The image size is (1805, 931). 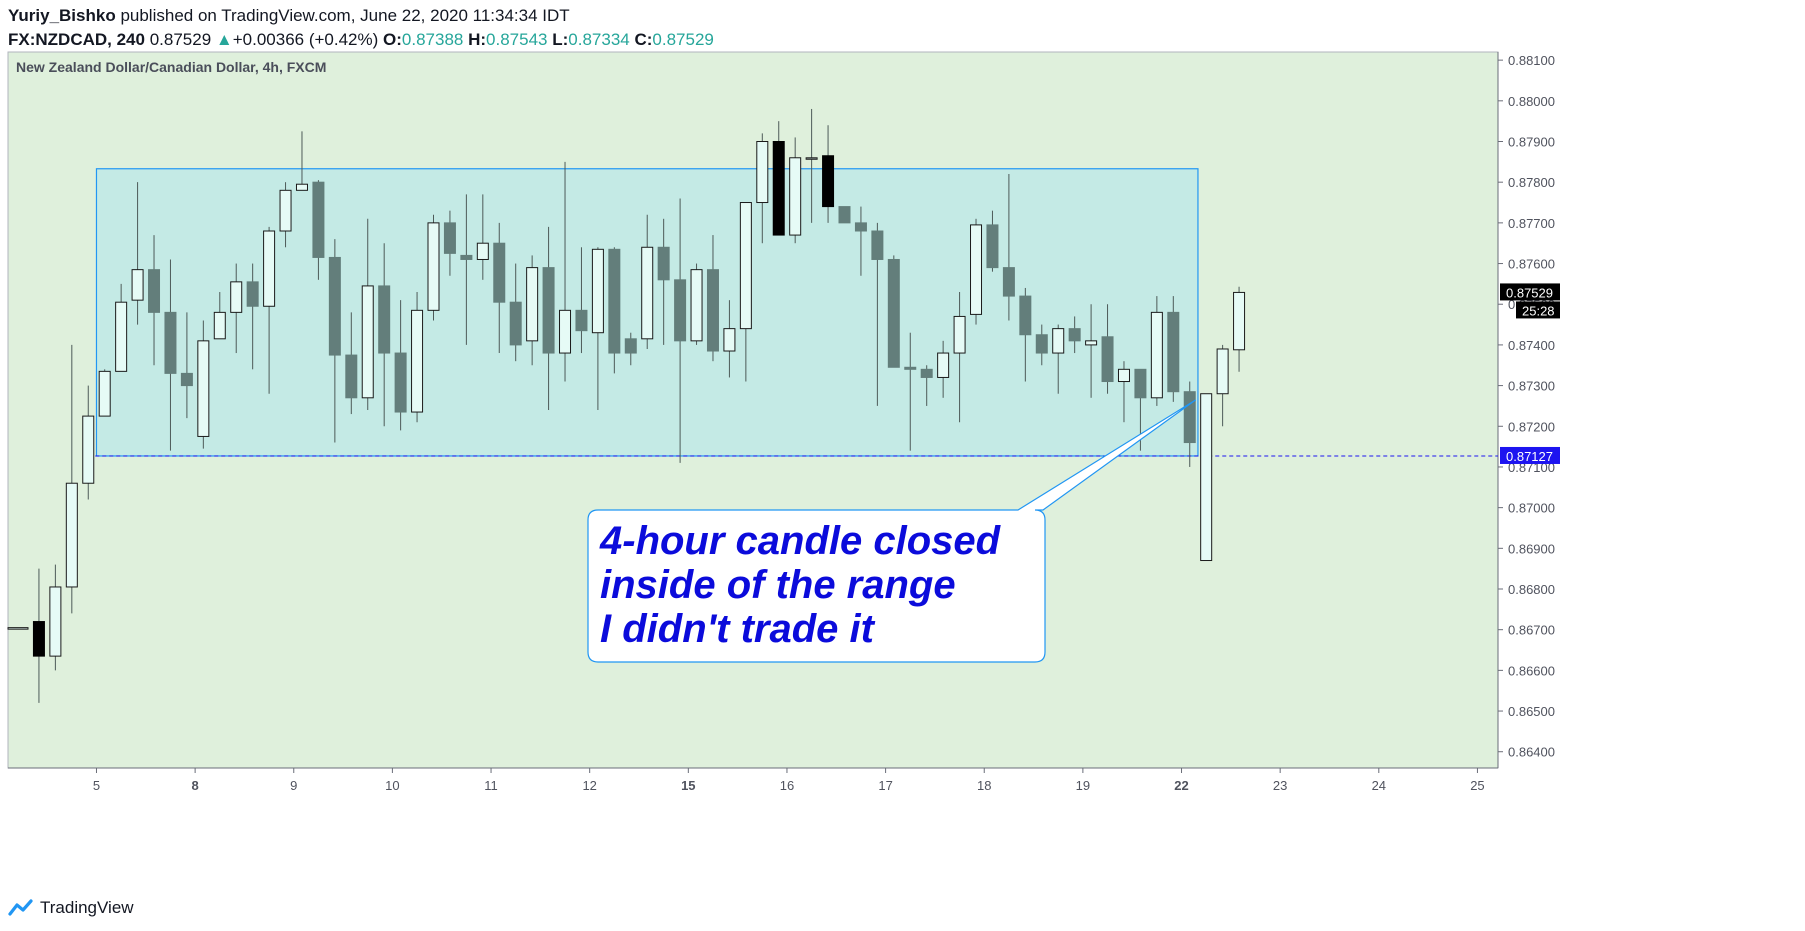 I want to click on tradingview-logo-icon, so click(x=22, y=908).